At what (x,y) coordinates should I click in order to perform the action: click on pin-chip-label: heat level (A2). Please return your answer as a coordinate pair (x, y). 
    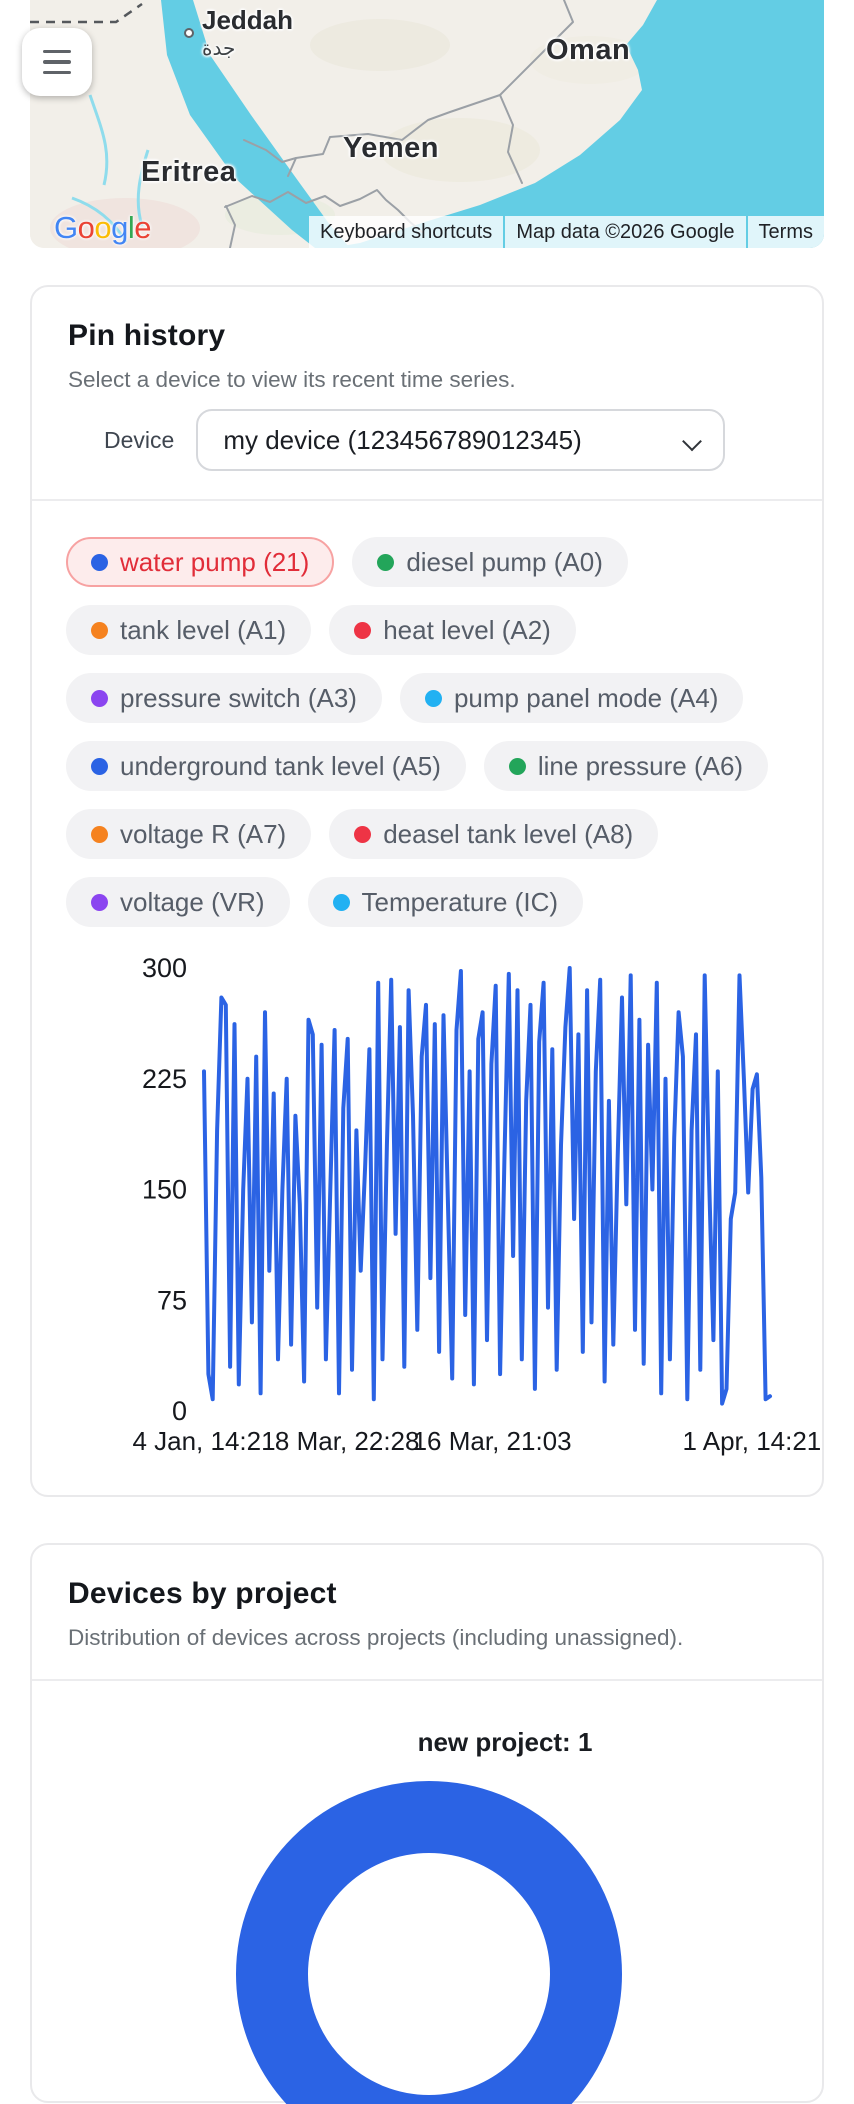
    Looking at the image, I should click on (467, 629).